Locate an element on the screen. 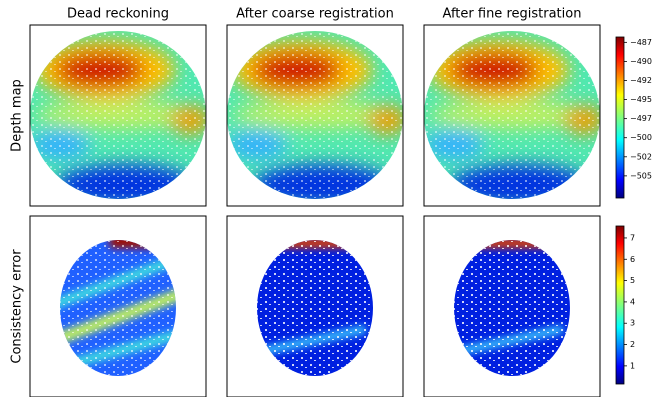  tick-label: −487 is located at coordinates (641, 42).